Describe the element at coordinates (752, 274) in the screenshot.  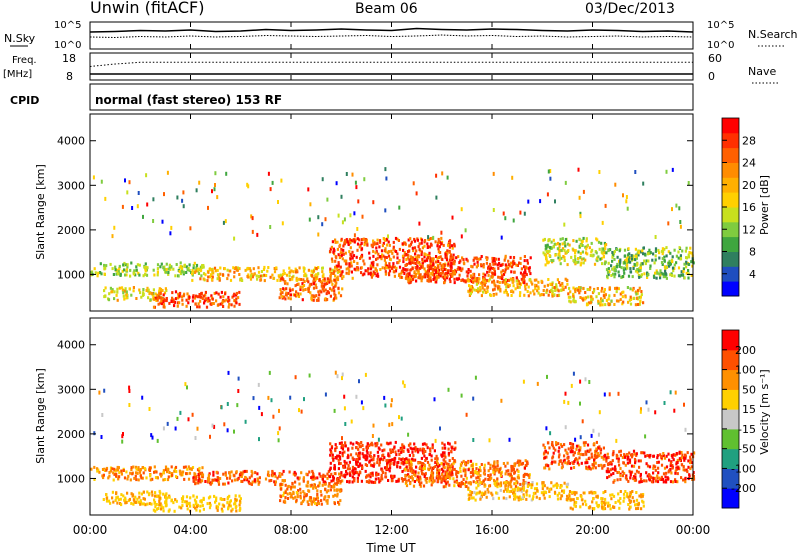
I see `colorbar-tick-label: 4` at that location.